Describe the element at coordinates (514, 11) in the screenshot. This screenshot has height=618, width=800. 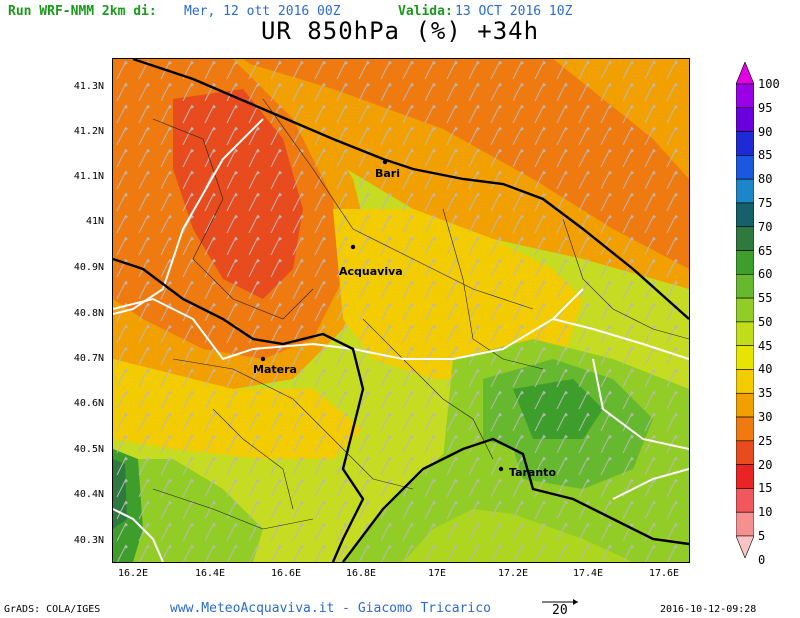
I see `valid-date: 13 OCT 2016 10Z` at that location.